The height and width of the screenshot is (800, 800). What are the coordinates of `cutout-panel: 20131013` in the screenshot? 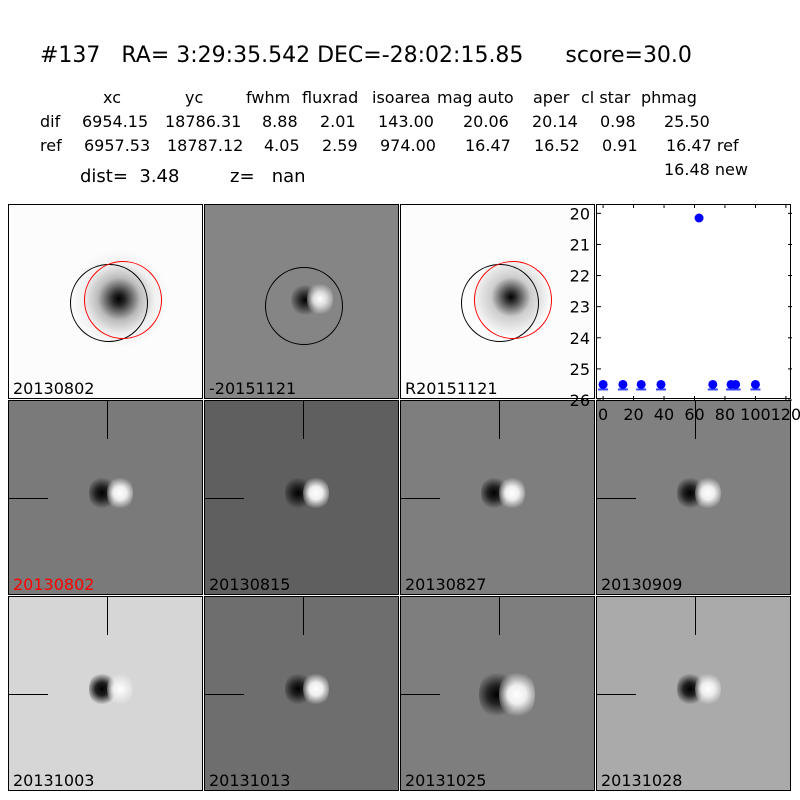 It's located at (301, 693).